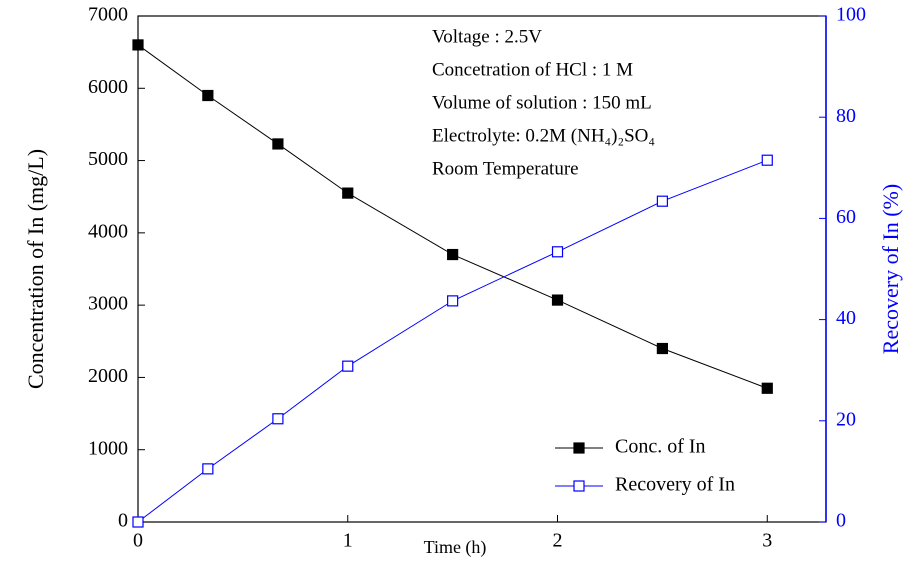  I want to click on annotation: Volume of solution : 150 mL, so click(542, 102).